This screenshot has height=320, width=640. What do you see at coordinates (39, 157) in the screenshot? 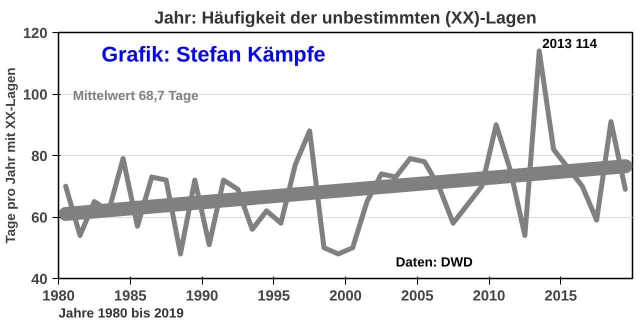
I see `y-tick-label: 80` at bounding box center [39, 157].